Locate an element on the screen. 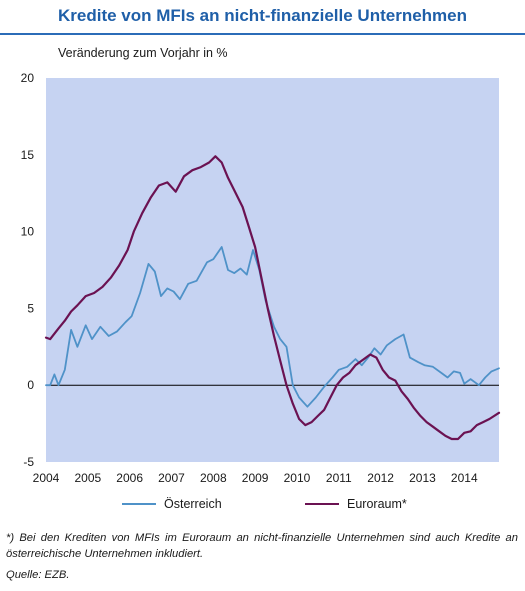 The image size is (525, 591). x-tick-label: 2014 is located at coordinates (464, 478).